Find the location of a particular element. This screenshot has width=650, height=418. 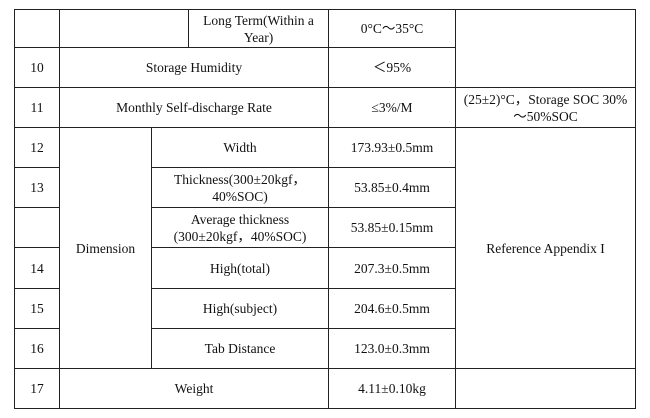

item-remark: (25±2)°C，Storage SOC 30%～50%SOC is located at coordinates (545, 107).